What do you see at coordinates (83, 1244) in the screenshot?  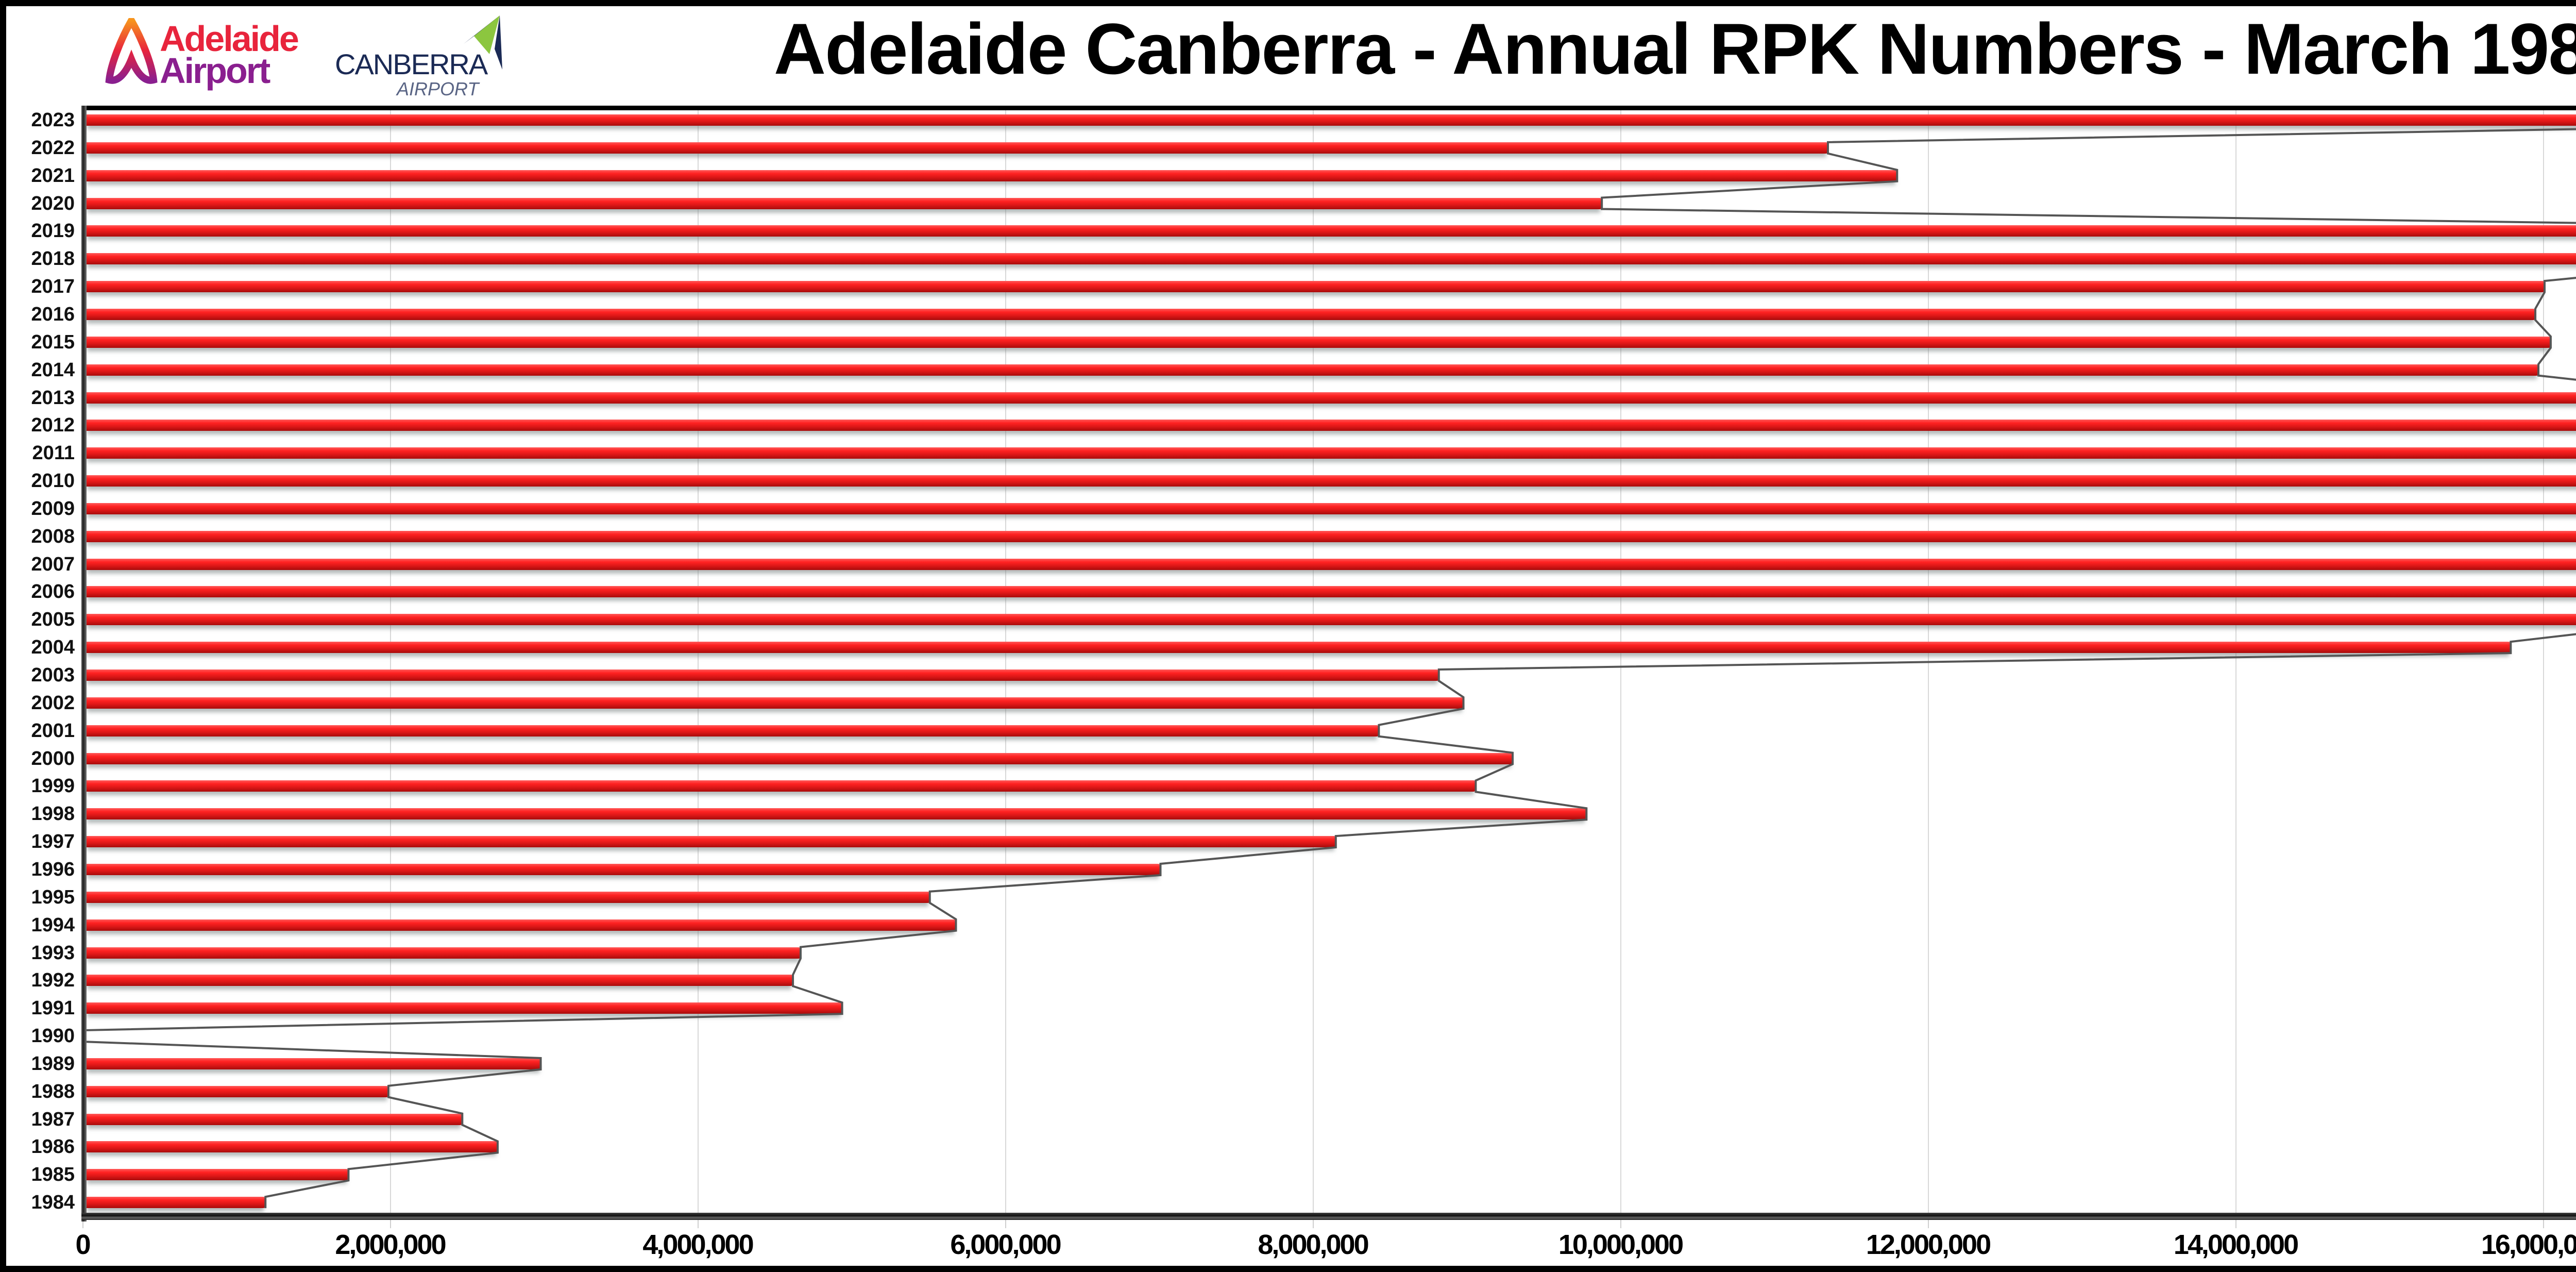 I see `x-tick-label: 0` at bounding box center [83, 1244].